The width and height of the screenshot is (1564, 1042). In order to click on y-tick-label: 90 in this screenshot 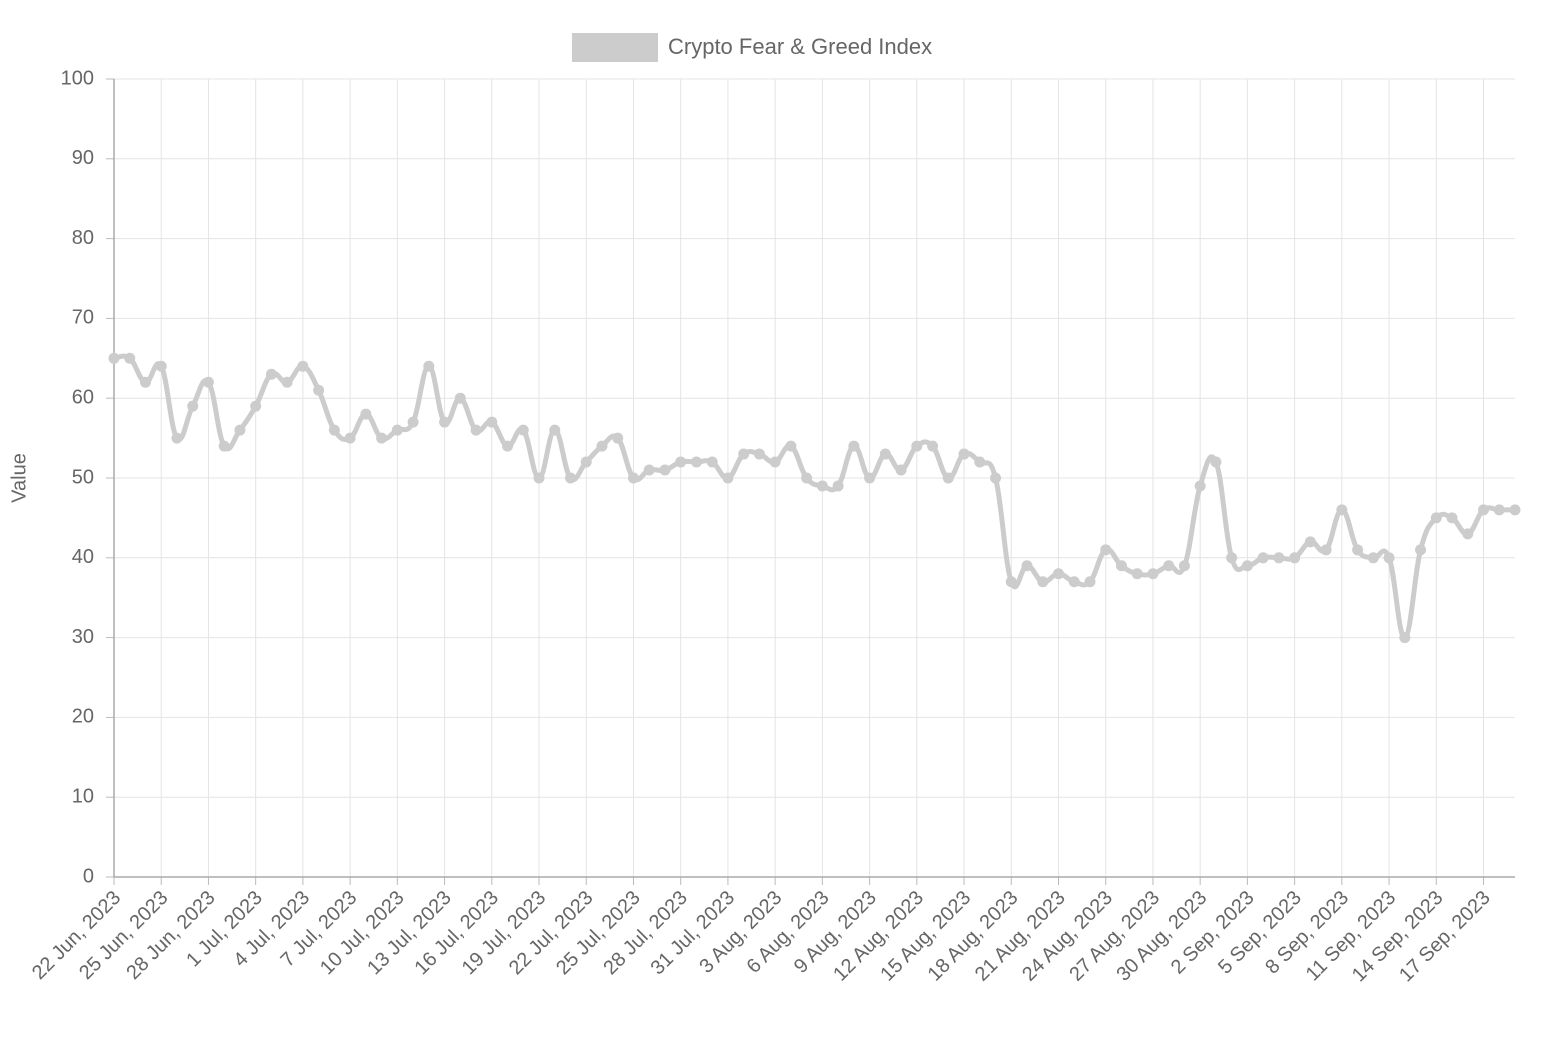, I will do `click(83, 158)`.